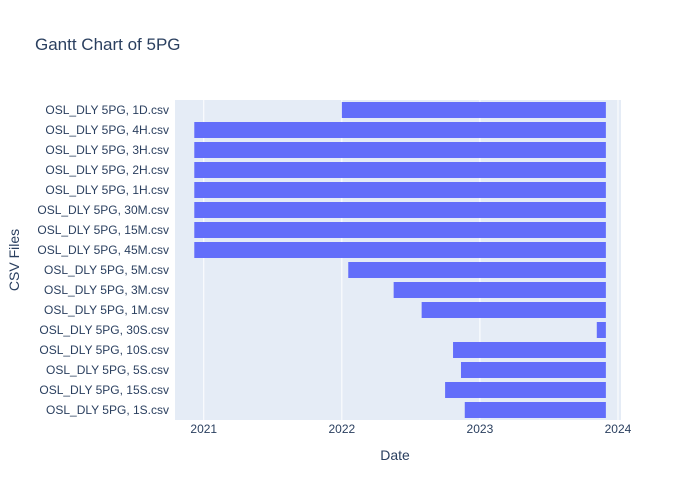  What do you see at coordinates (106, 270) in the screenshot?
I see `y-tick-label: OSL_DLY 5PG, 5M.csv` at bounding box center [106, 270].